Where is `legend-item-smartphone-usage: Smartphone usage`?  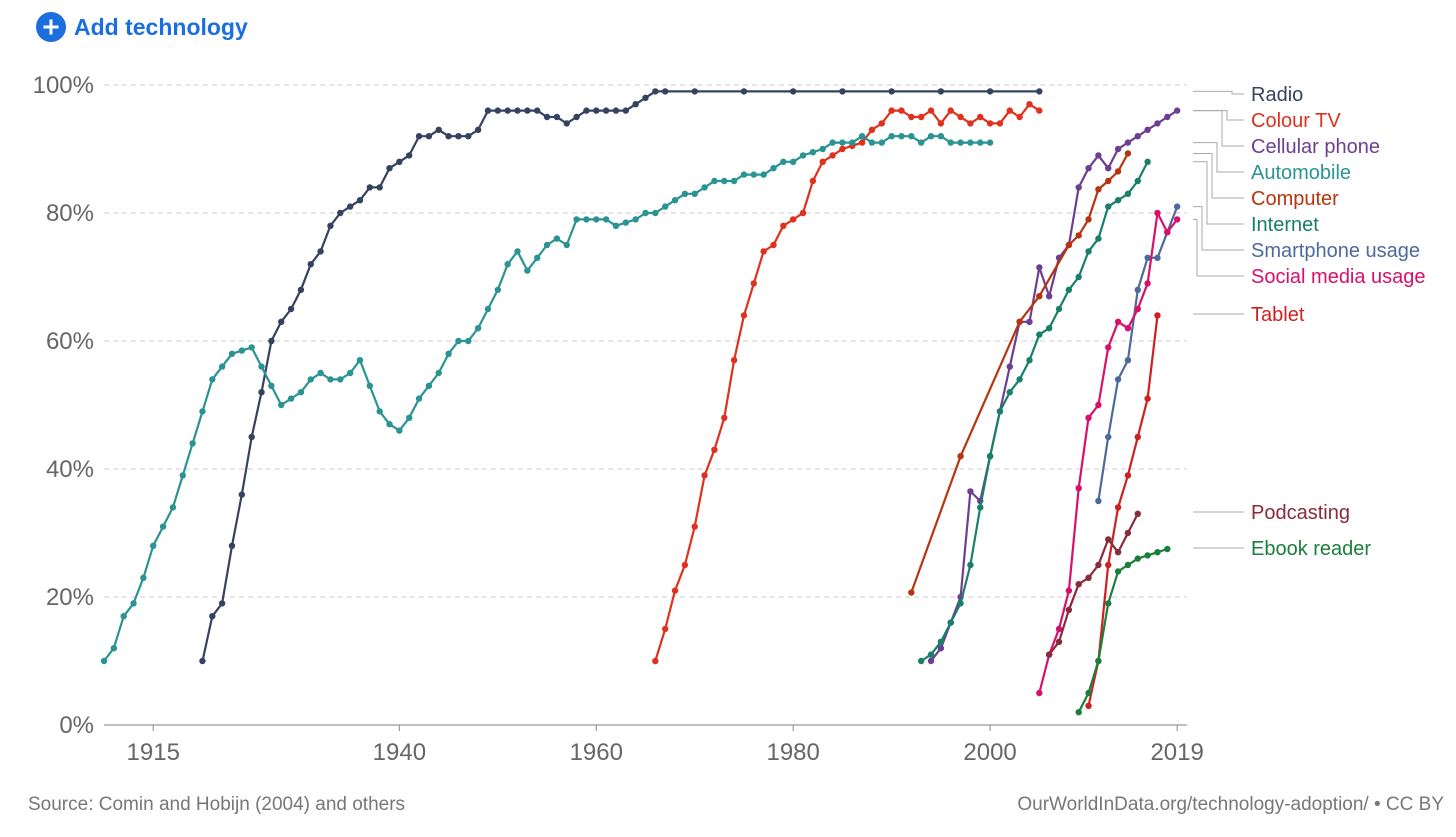 legend-item-smartphone-usage: Smartphone usage is located at coordinates (1306, 234).